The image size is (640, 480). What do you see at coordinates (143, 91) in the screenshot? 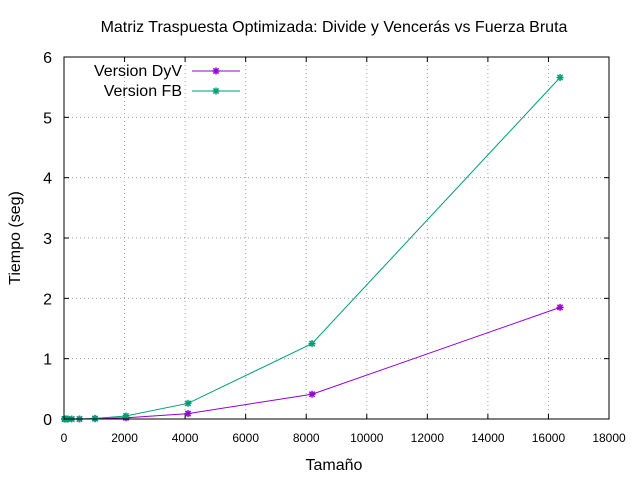
I see `legend-label: Version FB` at bounding box center [143, 91].